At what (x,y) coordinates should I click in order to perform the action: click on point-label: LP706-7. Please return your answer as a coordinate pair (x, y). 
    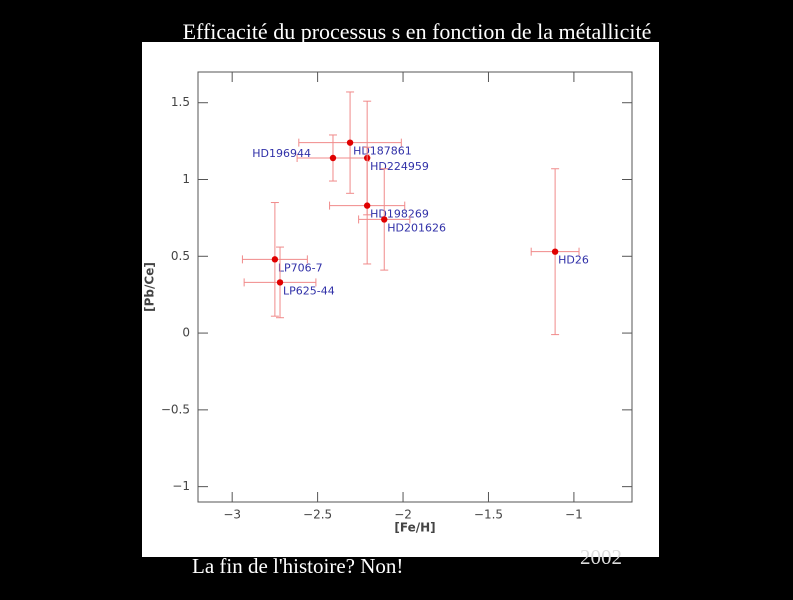
    Looking at the image, I should click on (300, 267).